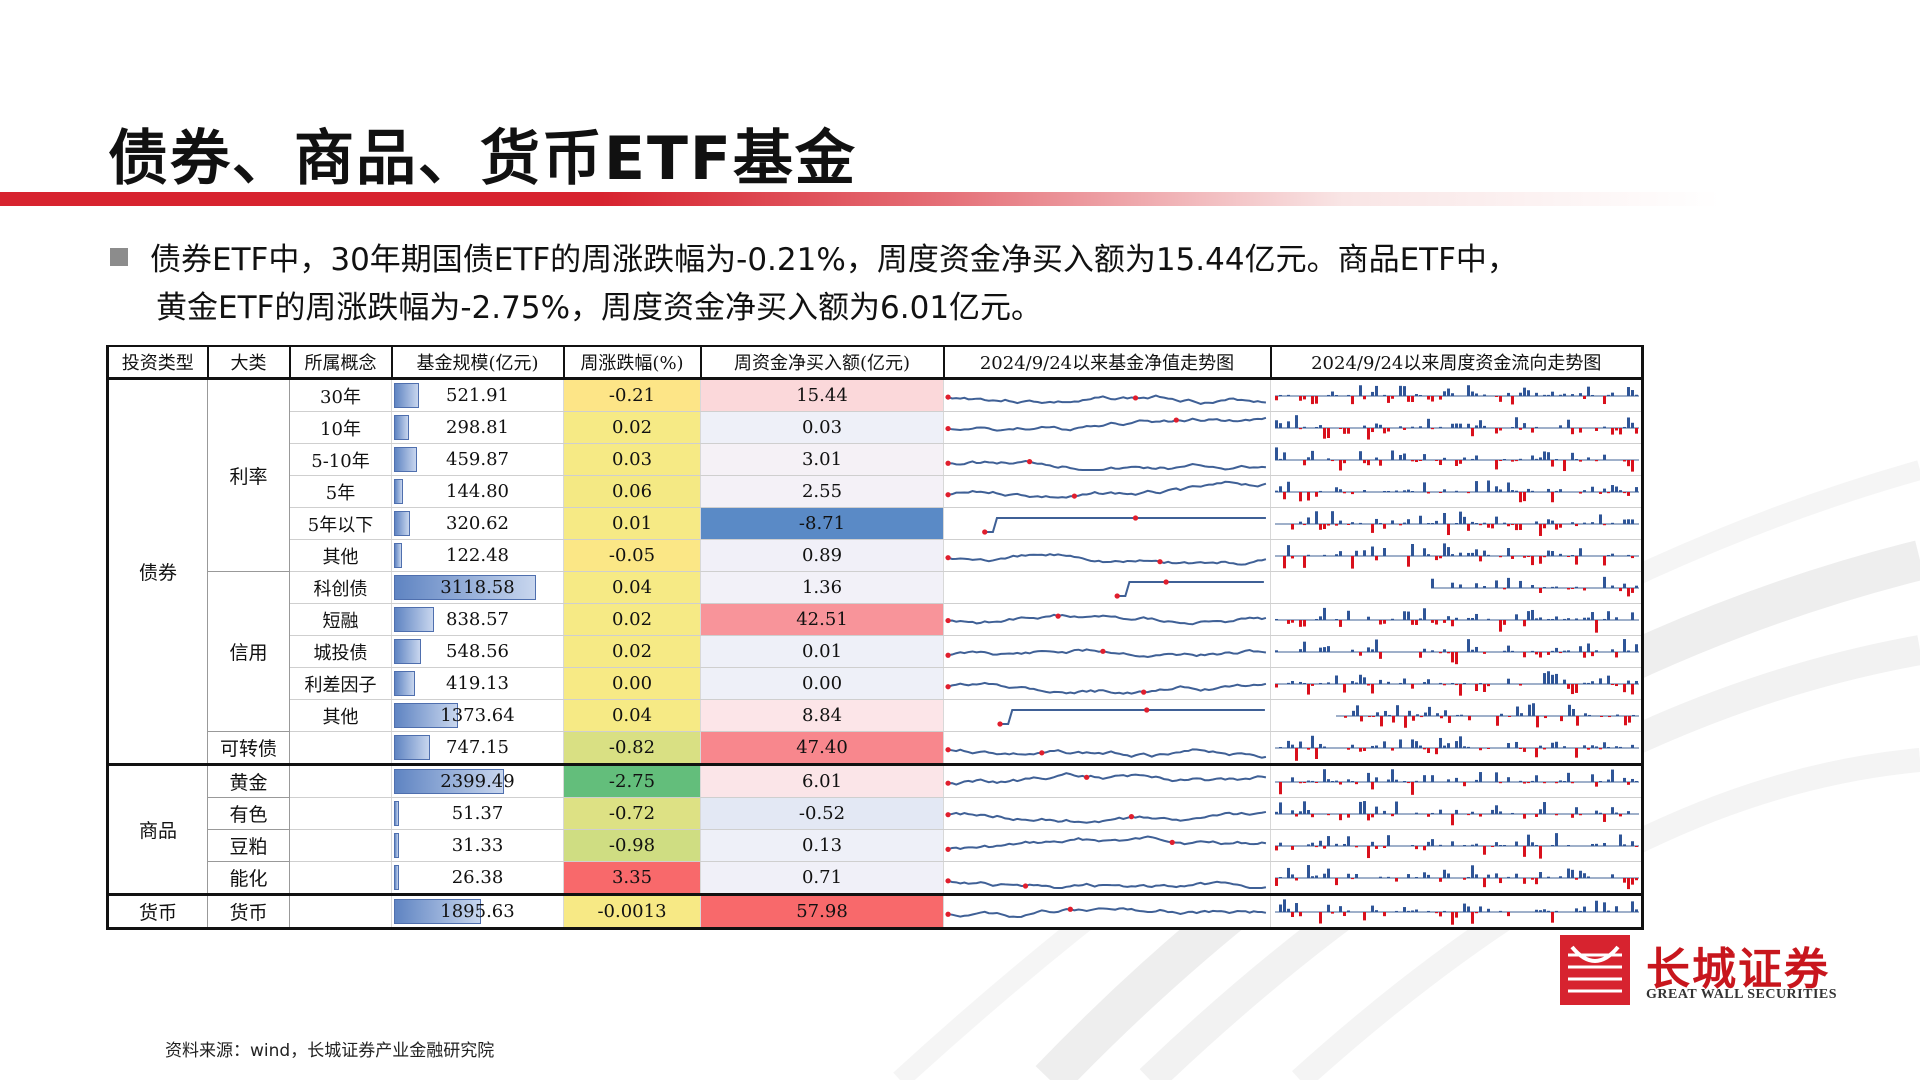 Image resolution: width=1920 pixels, height=1080 pixels. Describe the element at coordinates (477, 683) in the screenshot. I see `scale-cell: 419.13` at that location.